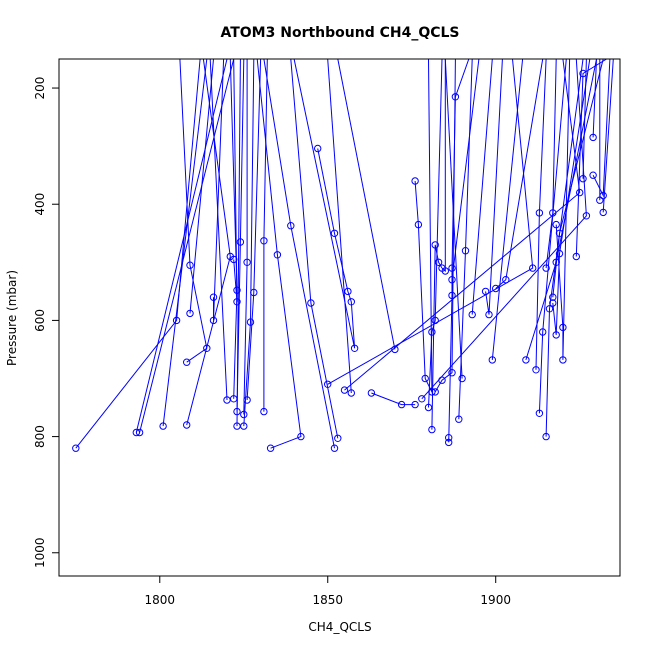 The width and height of the screenshot is (650, 650). I want to click on y-tick-label: 800, so click(40, 436).